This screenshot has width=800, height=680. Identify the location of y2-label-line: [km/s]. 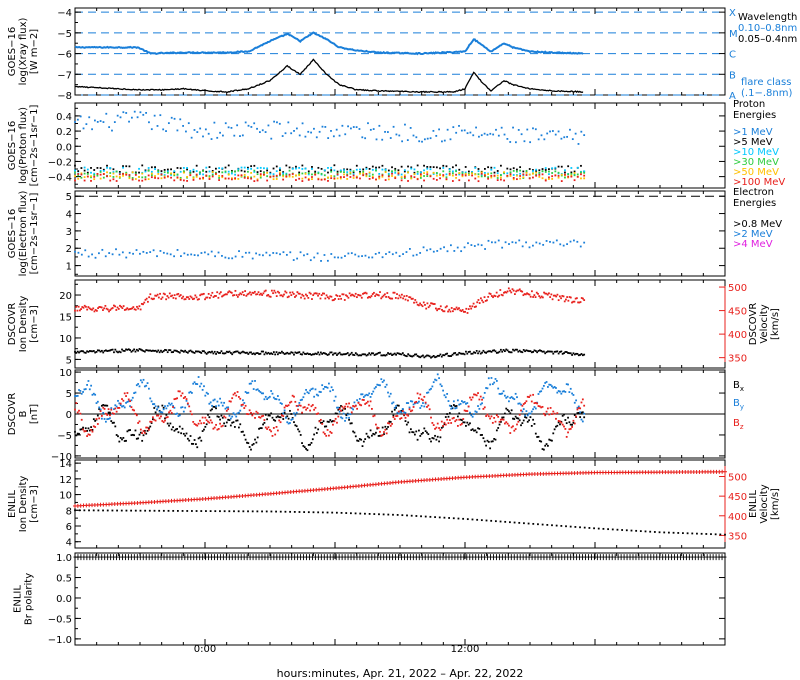
(775, 504).